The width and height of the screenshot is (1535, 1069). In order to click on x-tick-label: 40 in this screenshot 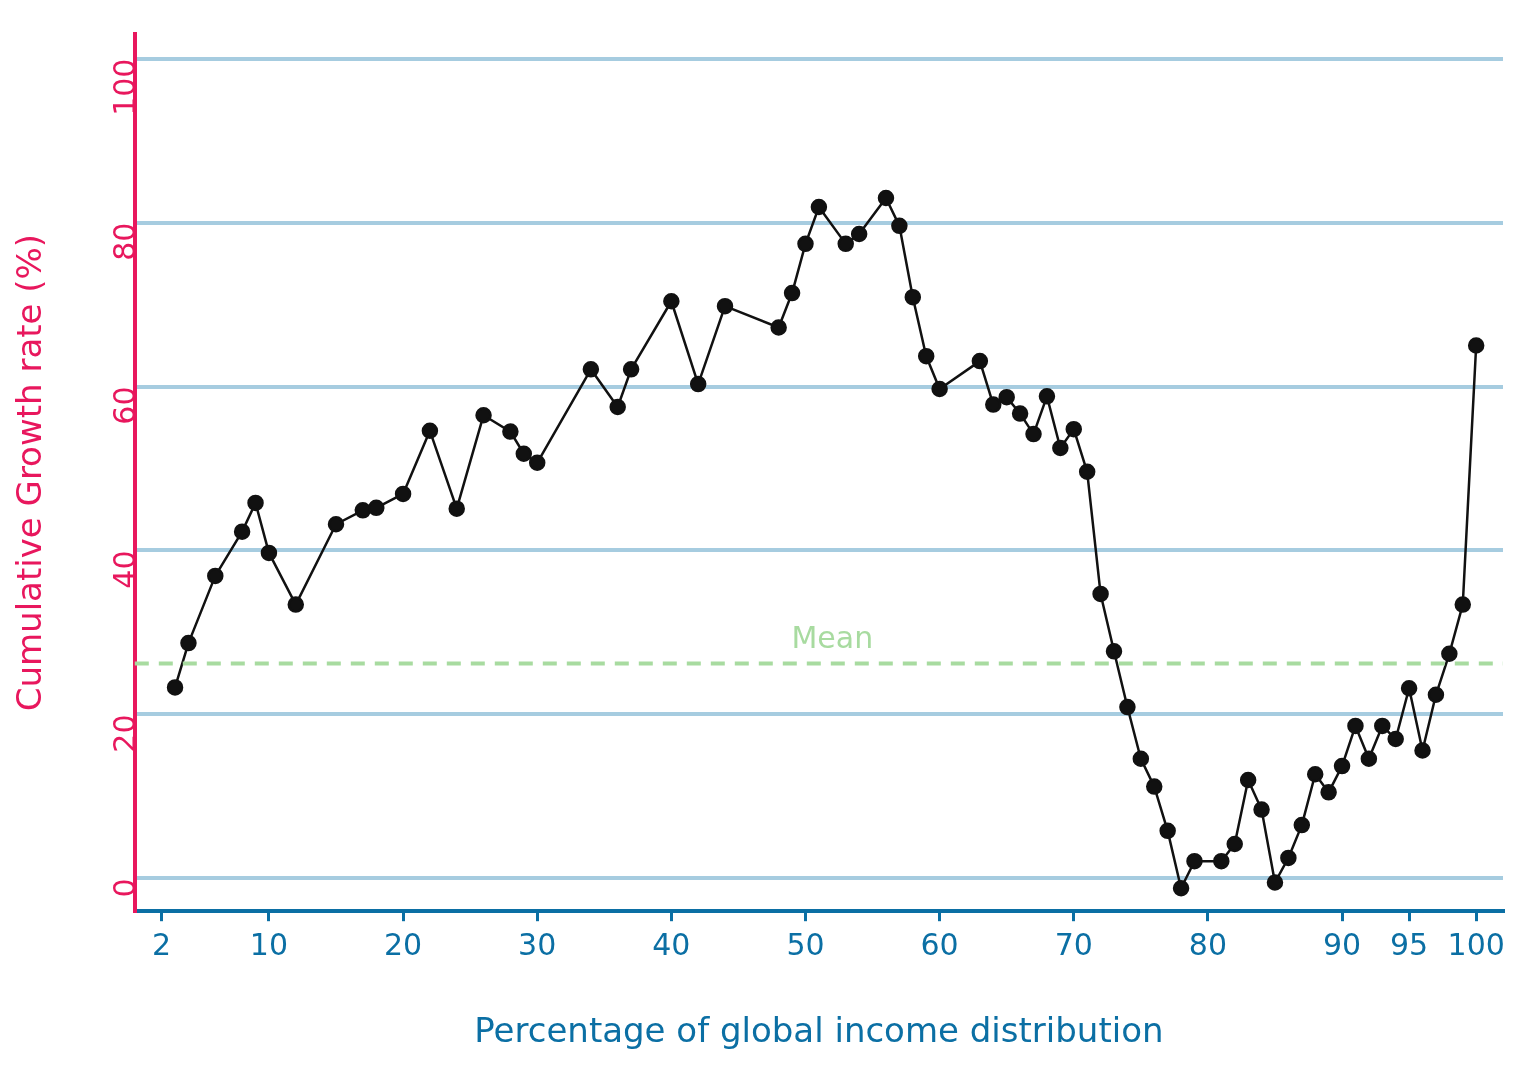, I will do `click(671, 944)`.